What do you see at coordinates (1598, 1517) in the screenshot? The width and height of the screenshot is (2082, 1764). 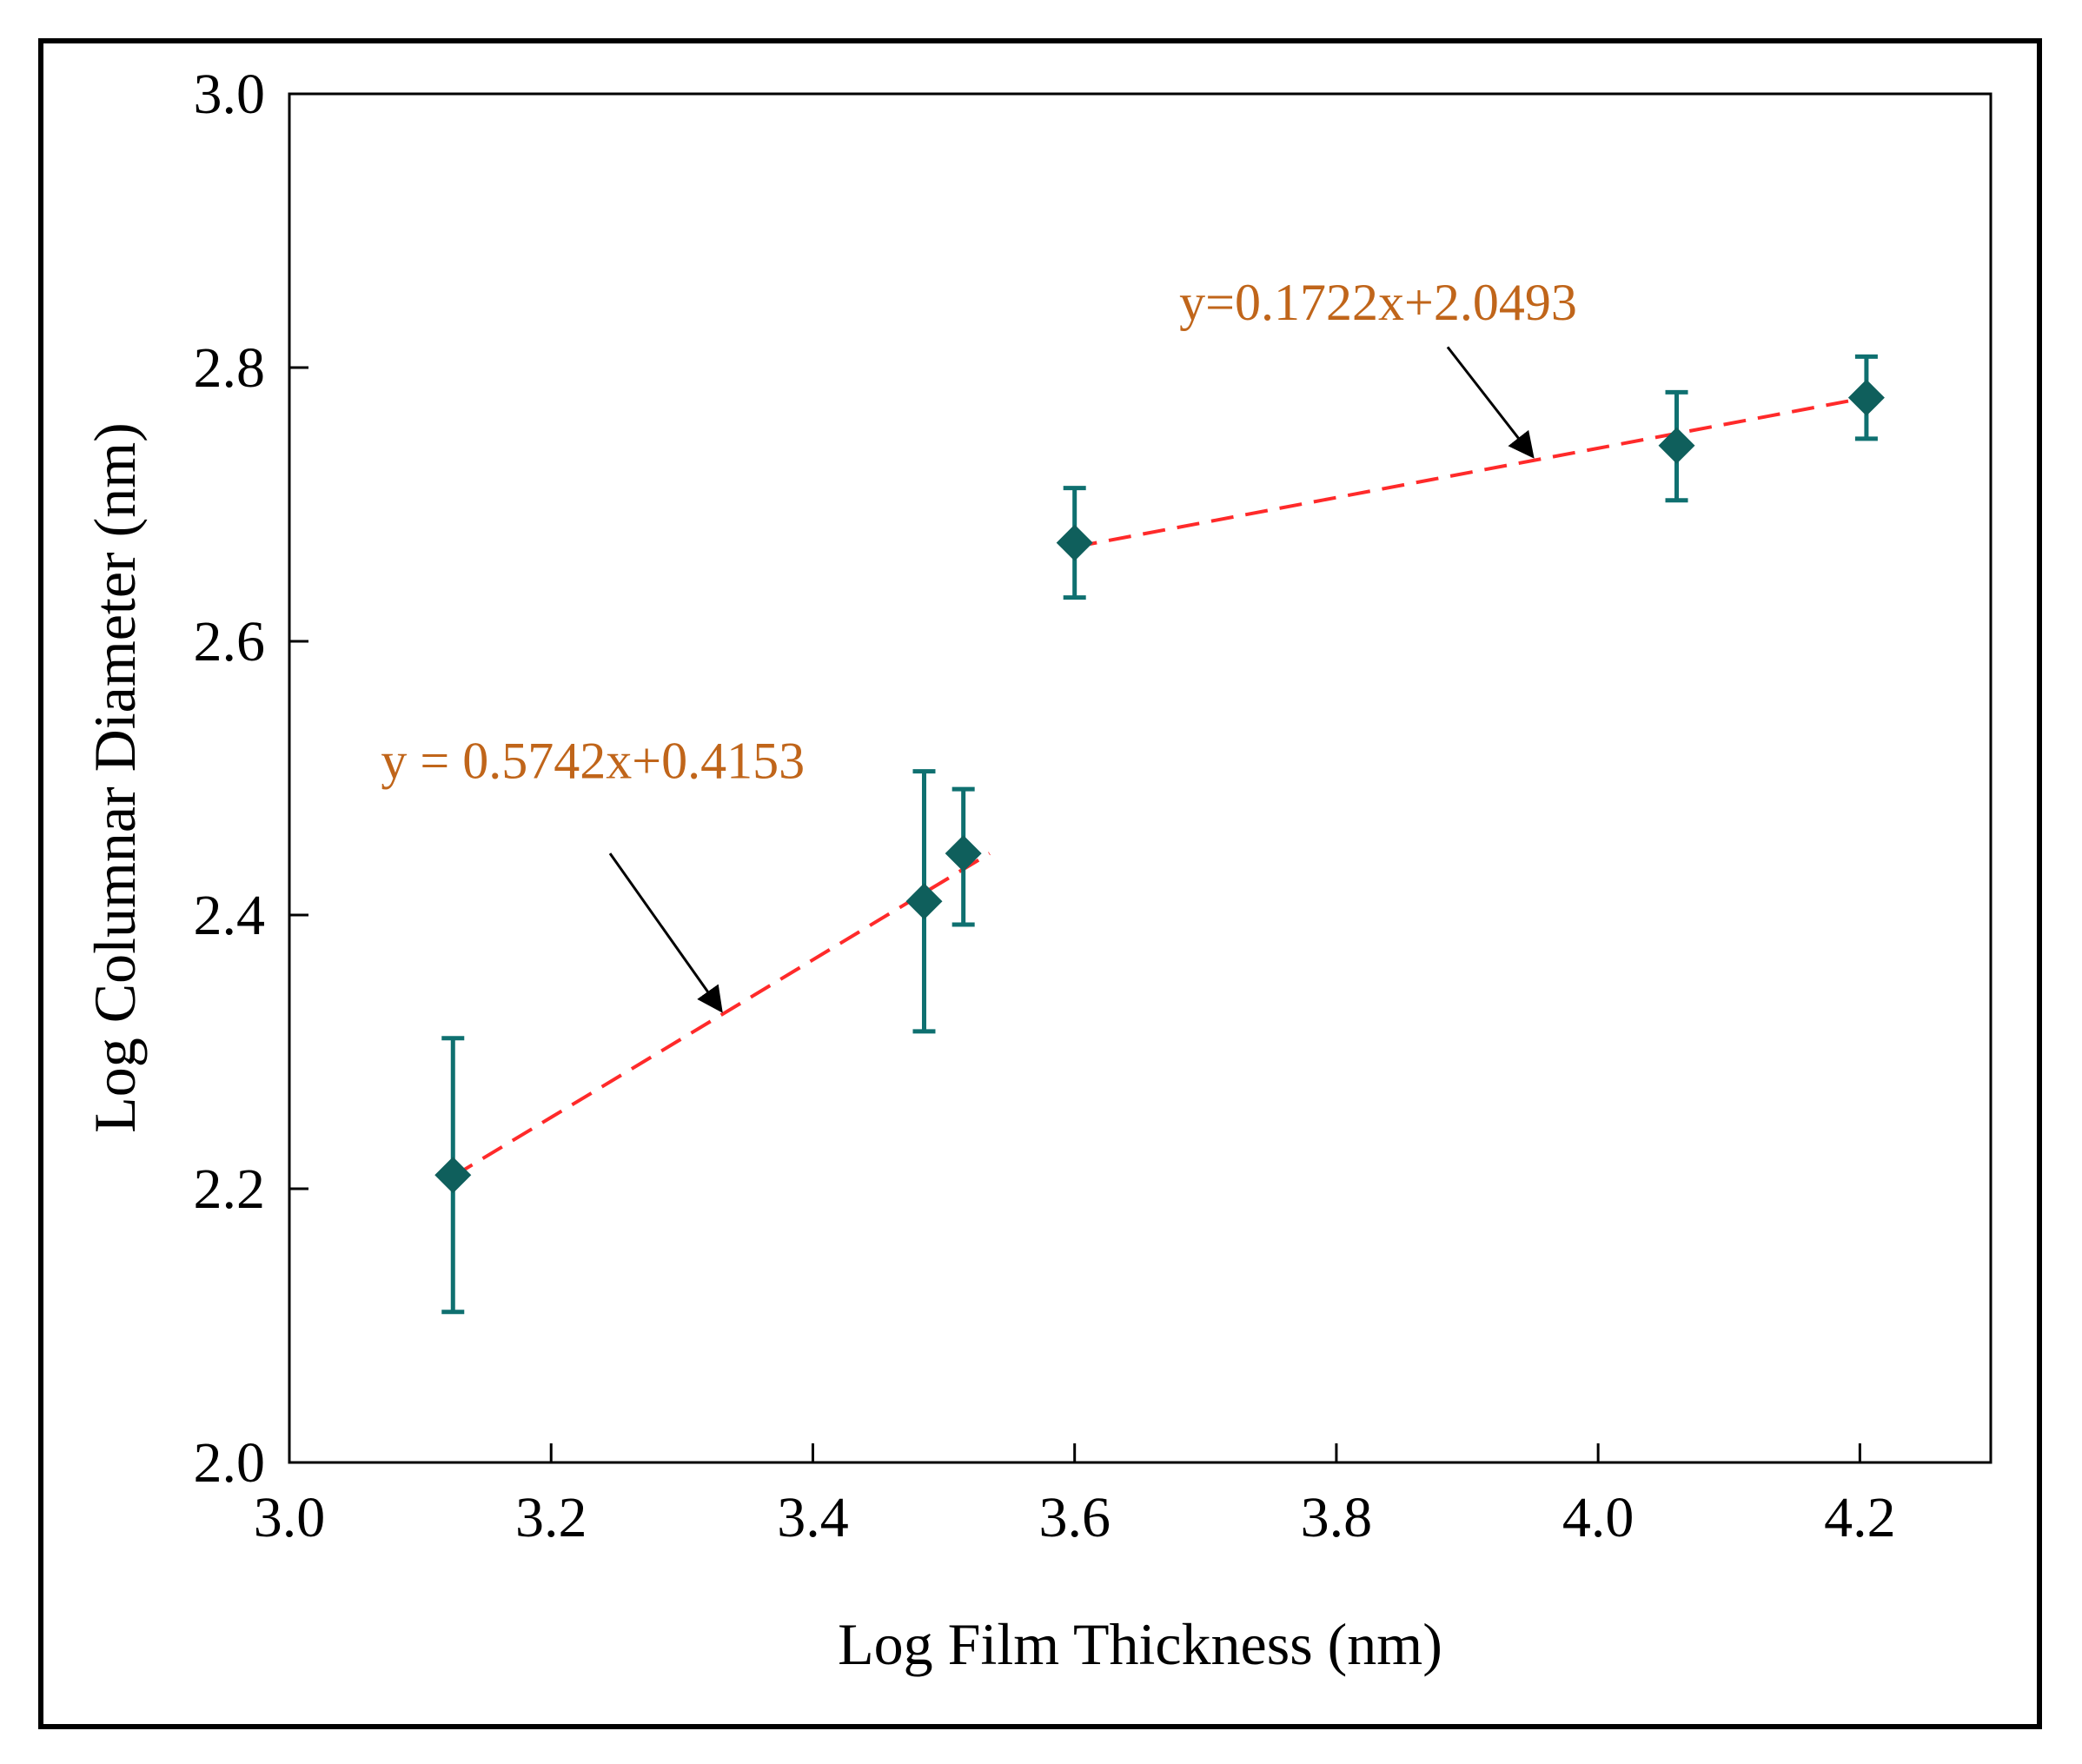 I see `x-tick-label-5: 4.0` at bounding box center [1598, 1517].